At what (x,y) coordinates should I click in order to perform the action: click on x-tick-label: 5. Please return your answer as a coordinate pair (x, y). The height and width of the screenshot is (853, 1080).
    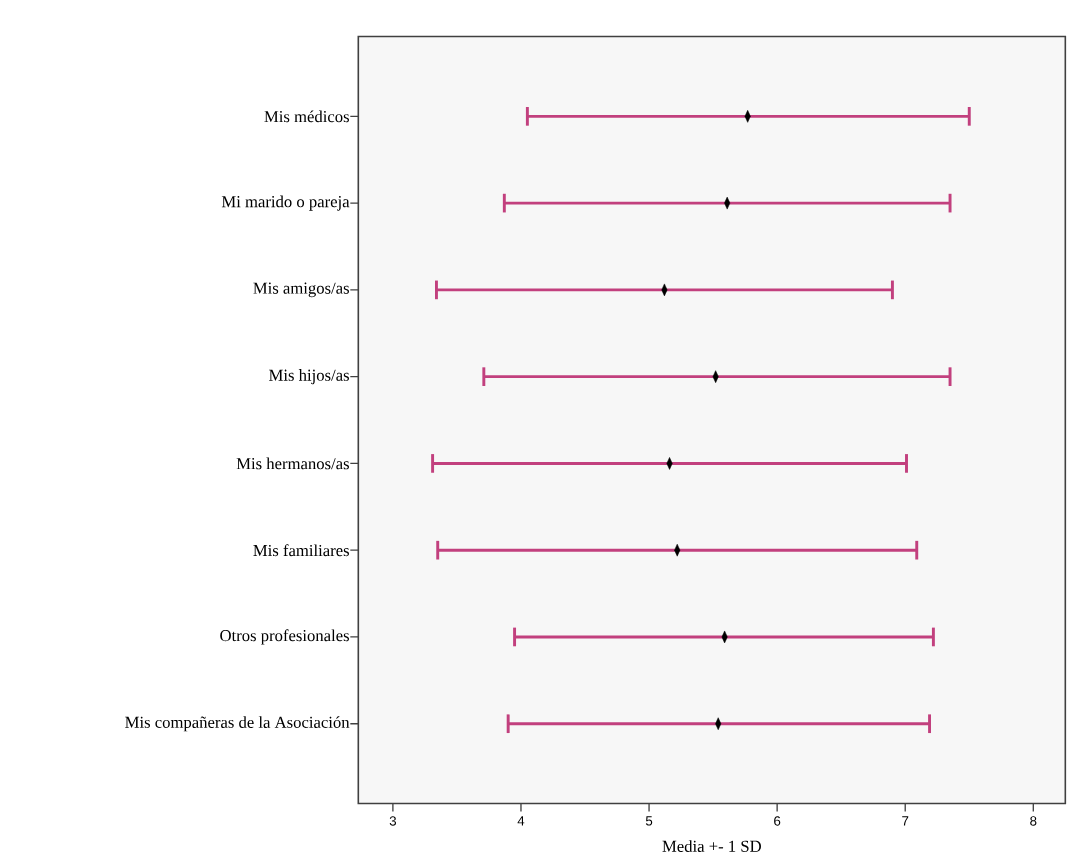
    Looking at the image, I should click on (649, 821).